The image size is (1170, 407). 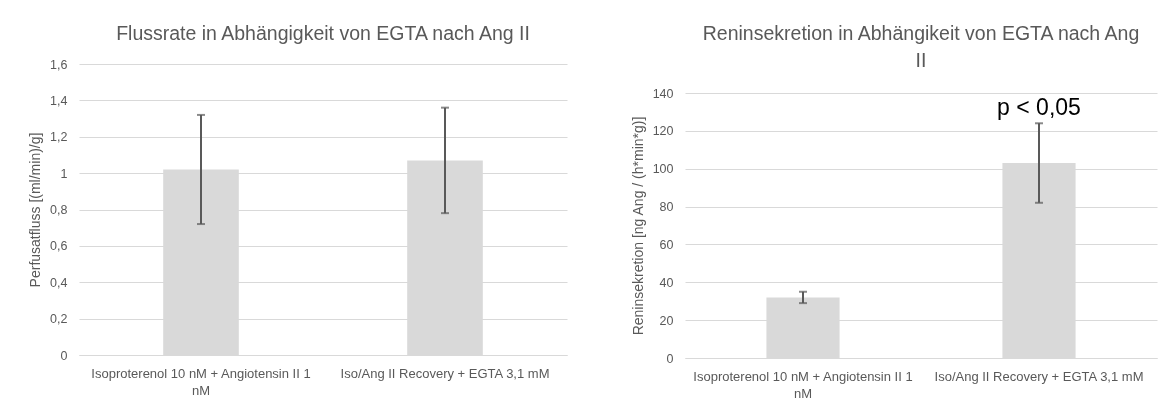 I want to click on annotation: p < 0,05, so click(x=1039, y=107).